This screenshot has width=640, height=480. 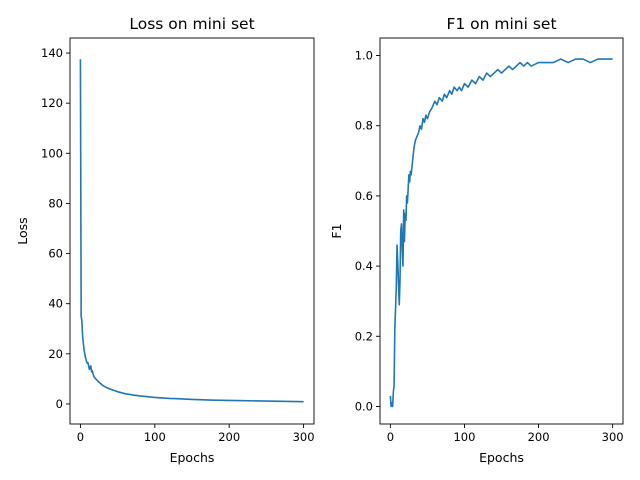 I want to click on y-tick-label: 0.8, so click(x=364, y=126).